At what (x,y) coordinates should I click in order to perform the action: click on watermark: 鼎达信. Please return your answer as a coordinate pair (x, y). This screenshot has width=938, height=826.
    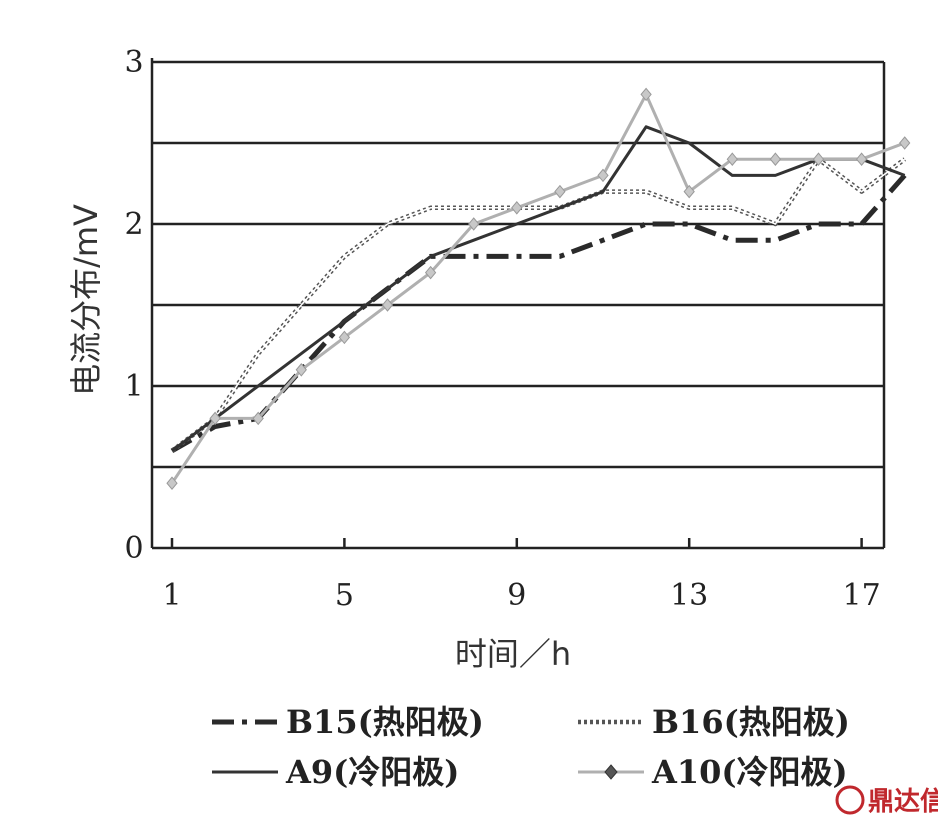
    Looking at the image, I should click on (886, 801).